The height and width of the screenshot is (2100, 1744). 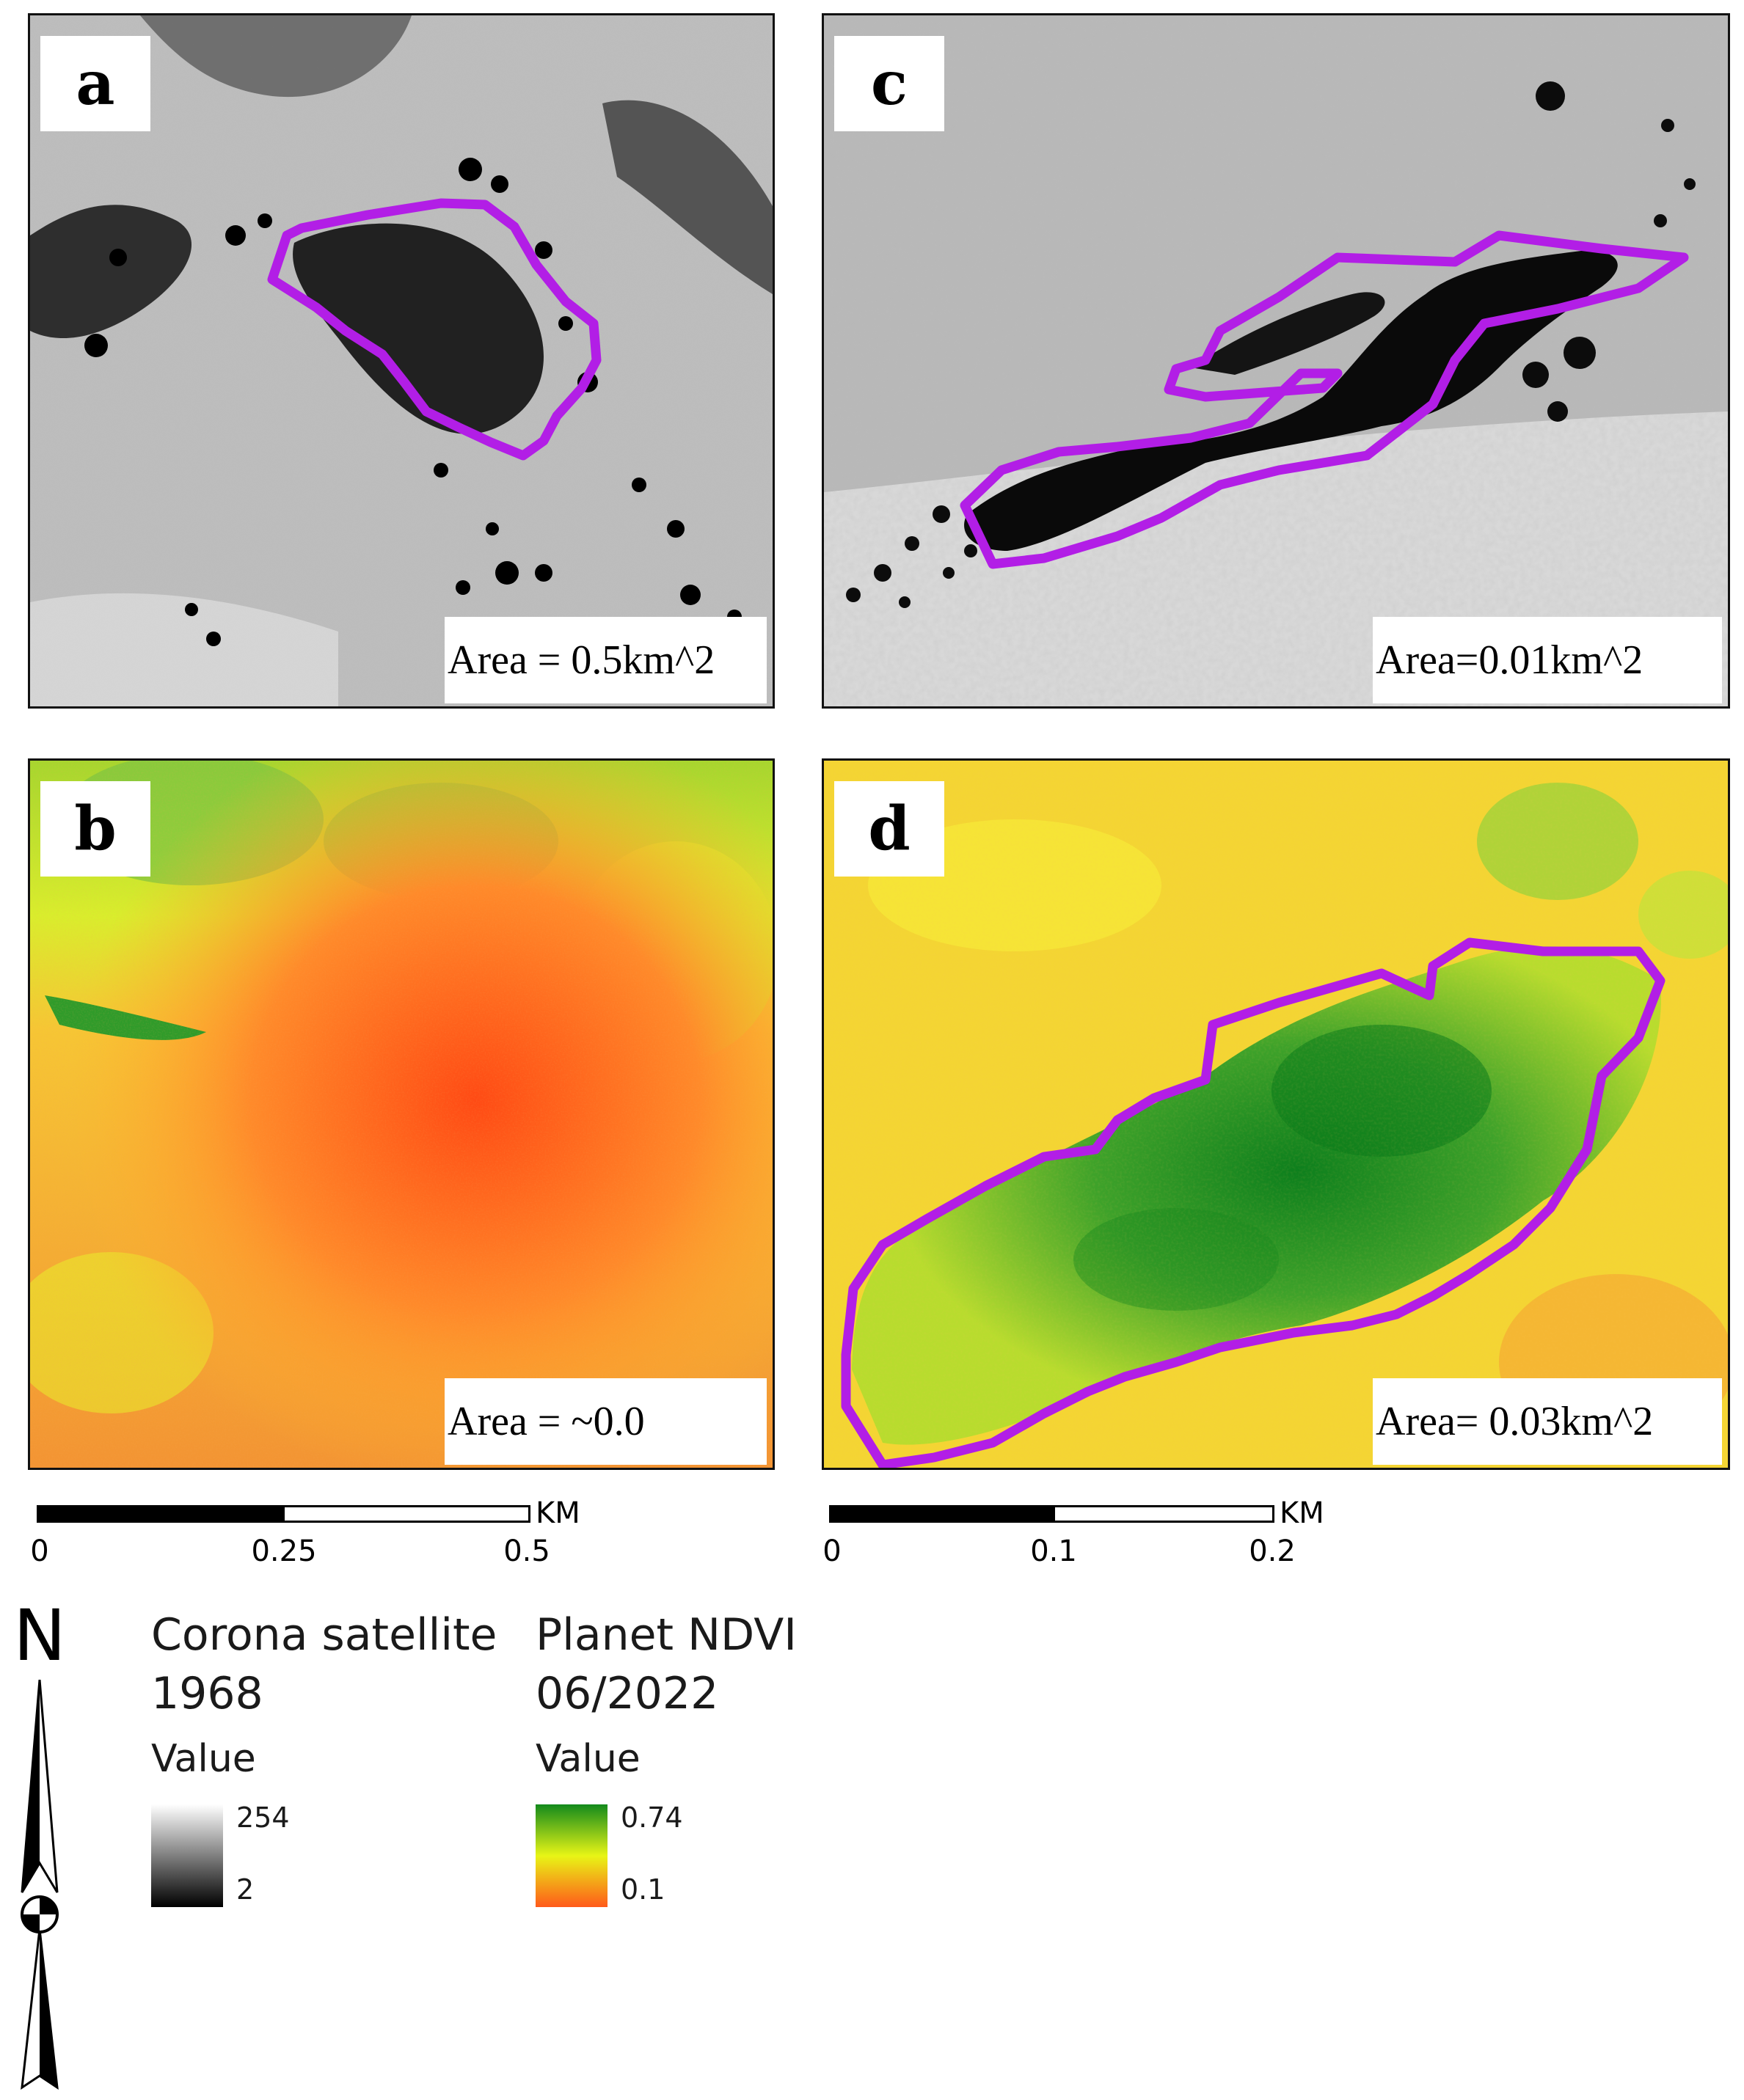 I want to click on scale-tick: 0.25, so click(x=284, y=1551).